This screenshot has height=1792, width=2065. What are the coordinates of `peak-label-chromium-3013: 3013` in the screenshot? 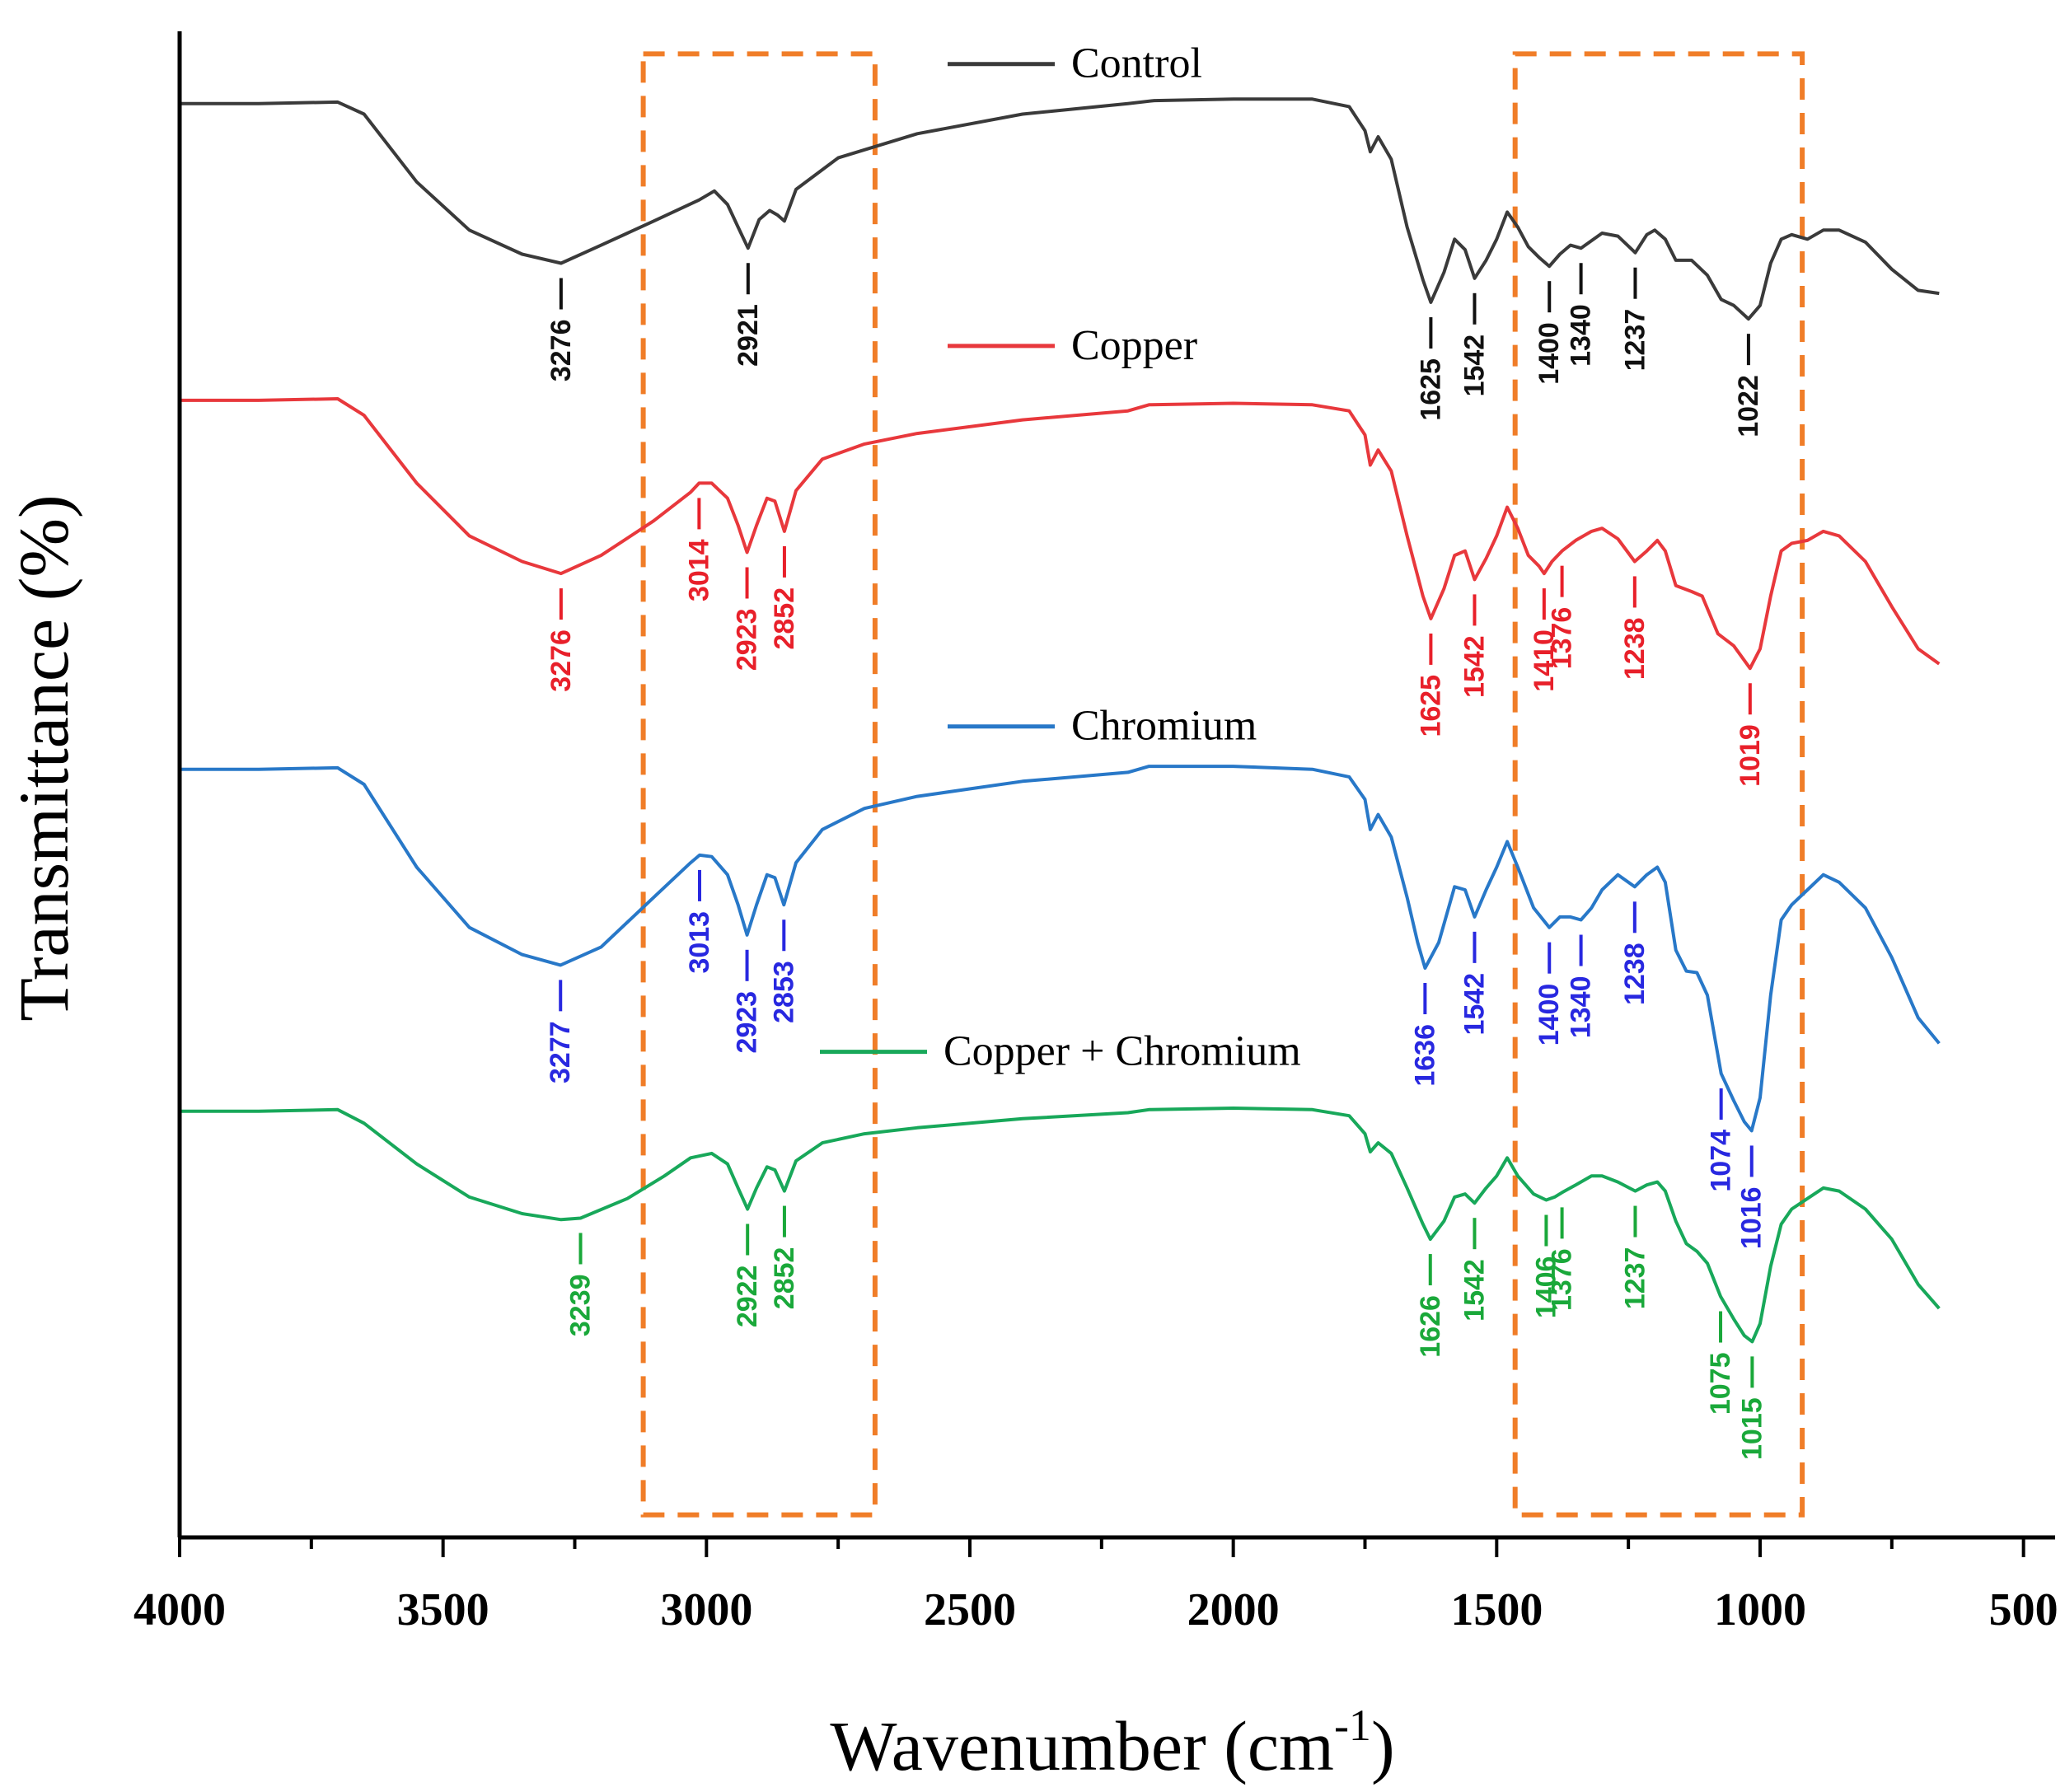 It's located at (699, 943).